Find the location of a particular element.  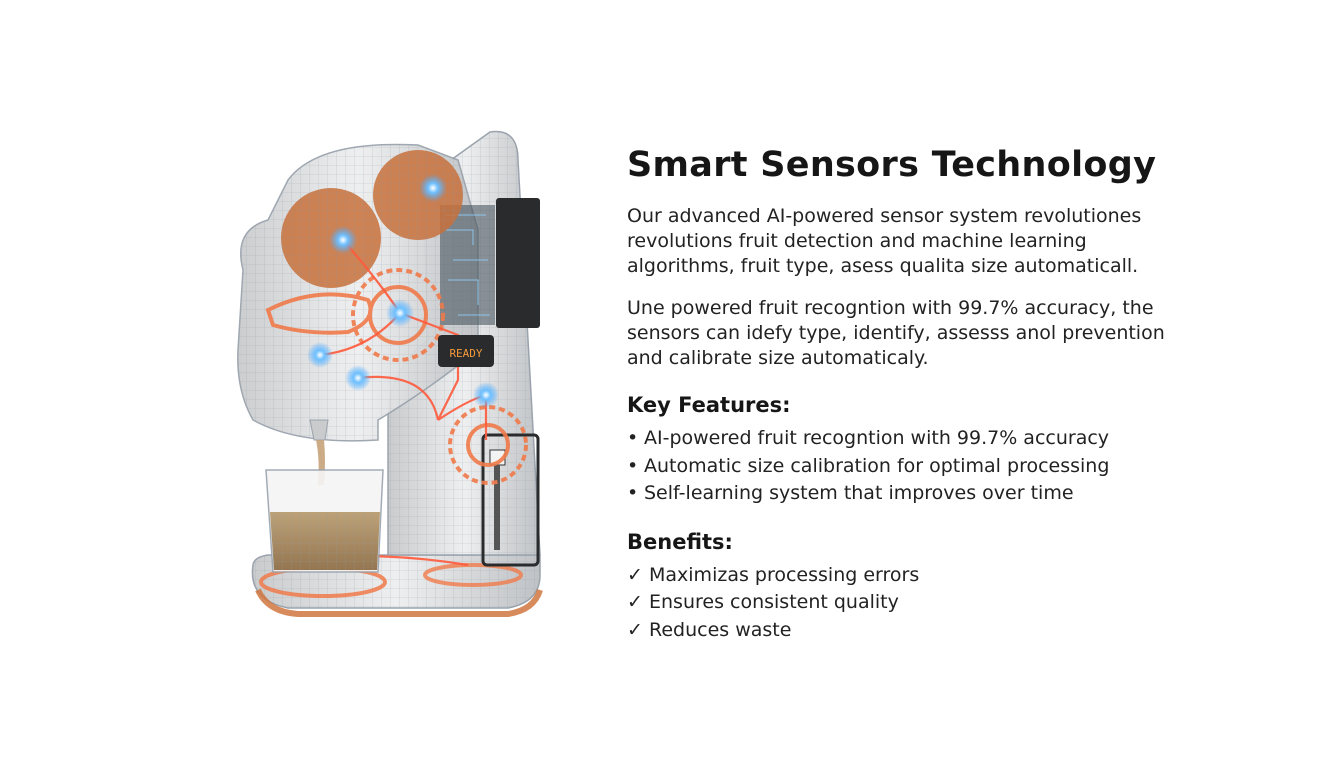

ready-display is located at coordinates (466, 351).